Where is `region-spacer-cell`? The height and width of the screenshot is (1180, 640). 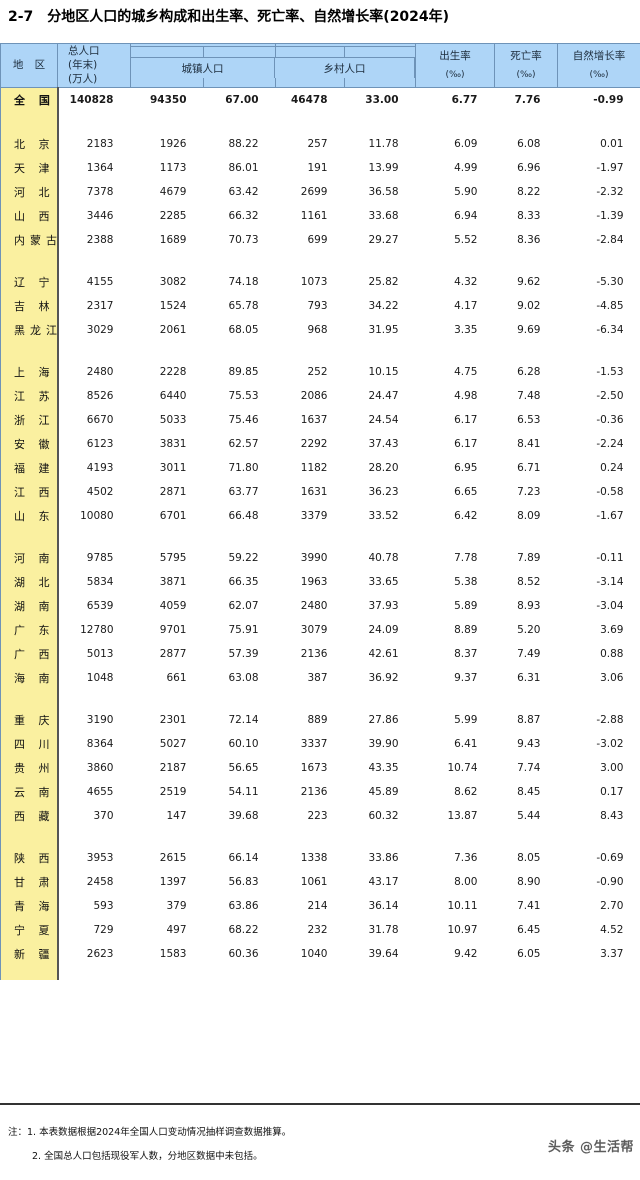
region-spacer-cell is located at coordinates (29, 836).